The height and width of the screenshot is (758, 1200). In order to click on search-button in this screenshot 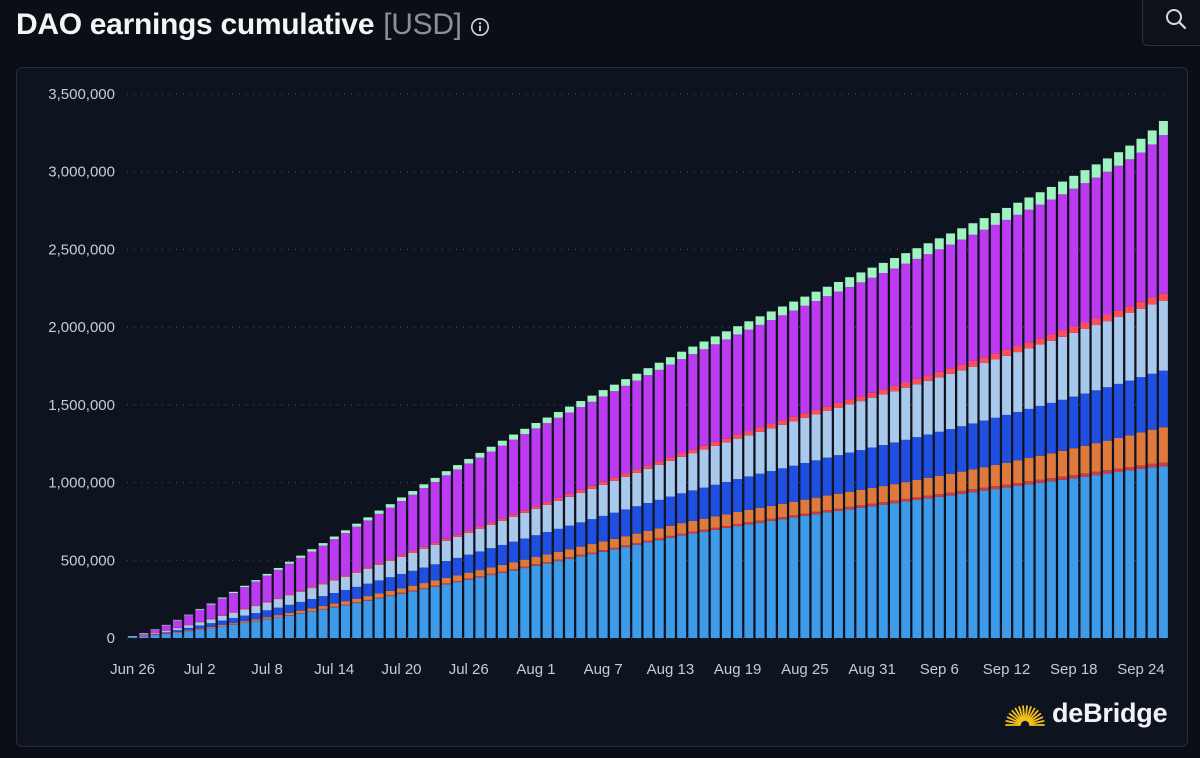, I will do `click(1171, 23)`.